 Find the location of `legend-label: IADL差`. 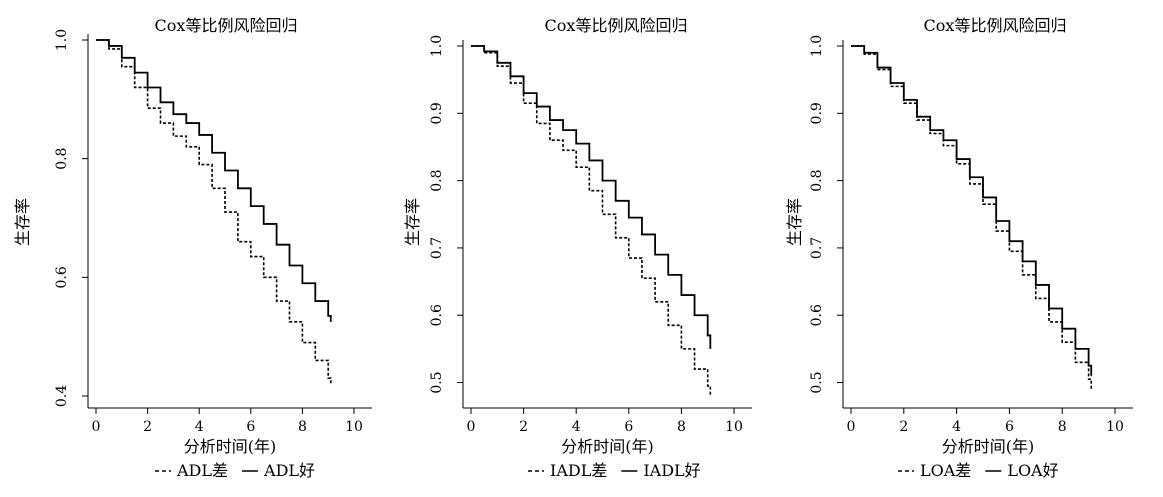

legend-label: IADL差 is located at coordinates (578, 470).